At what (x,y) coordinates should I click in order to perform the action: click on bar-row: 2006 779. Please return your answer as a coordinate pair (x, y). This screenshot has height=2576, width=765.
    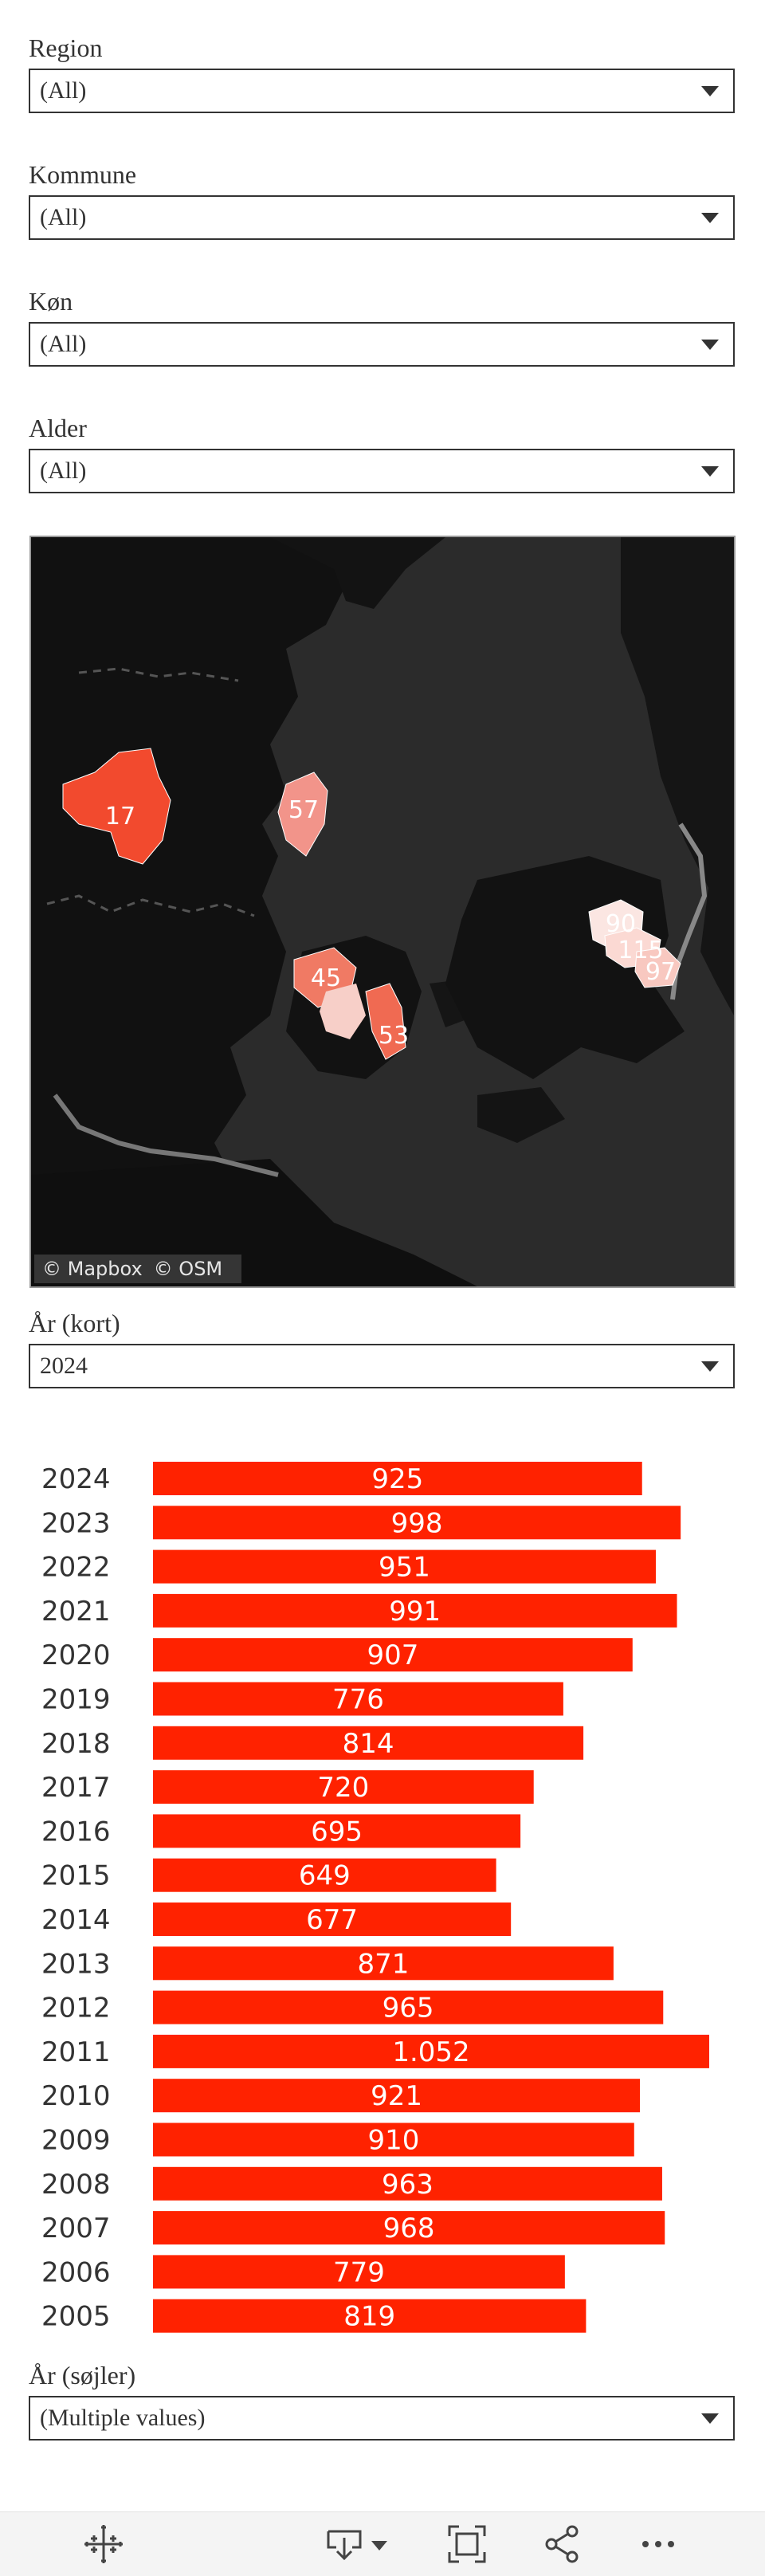
    Looking at the image, I should click on (303, 2272).